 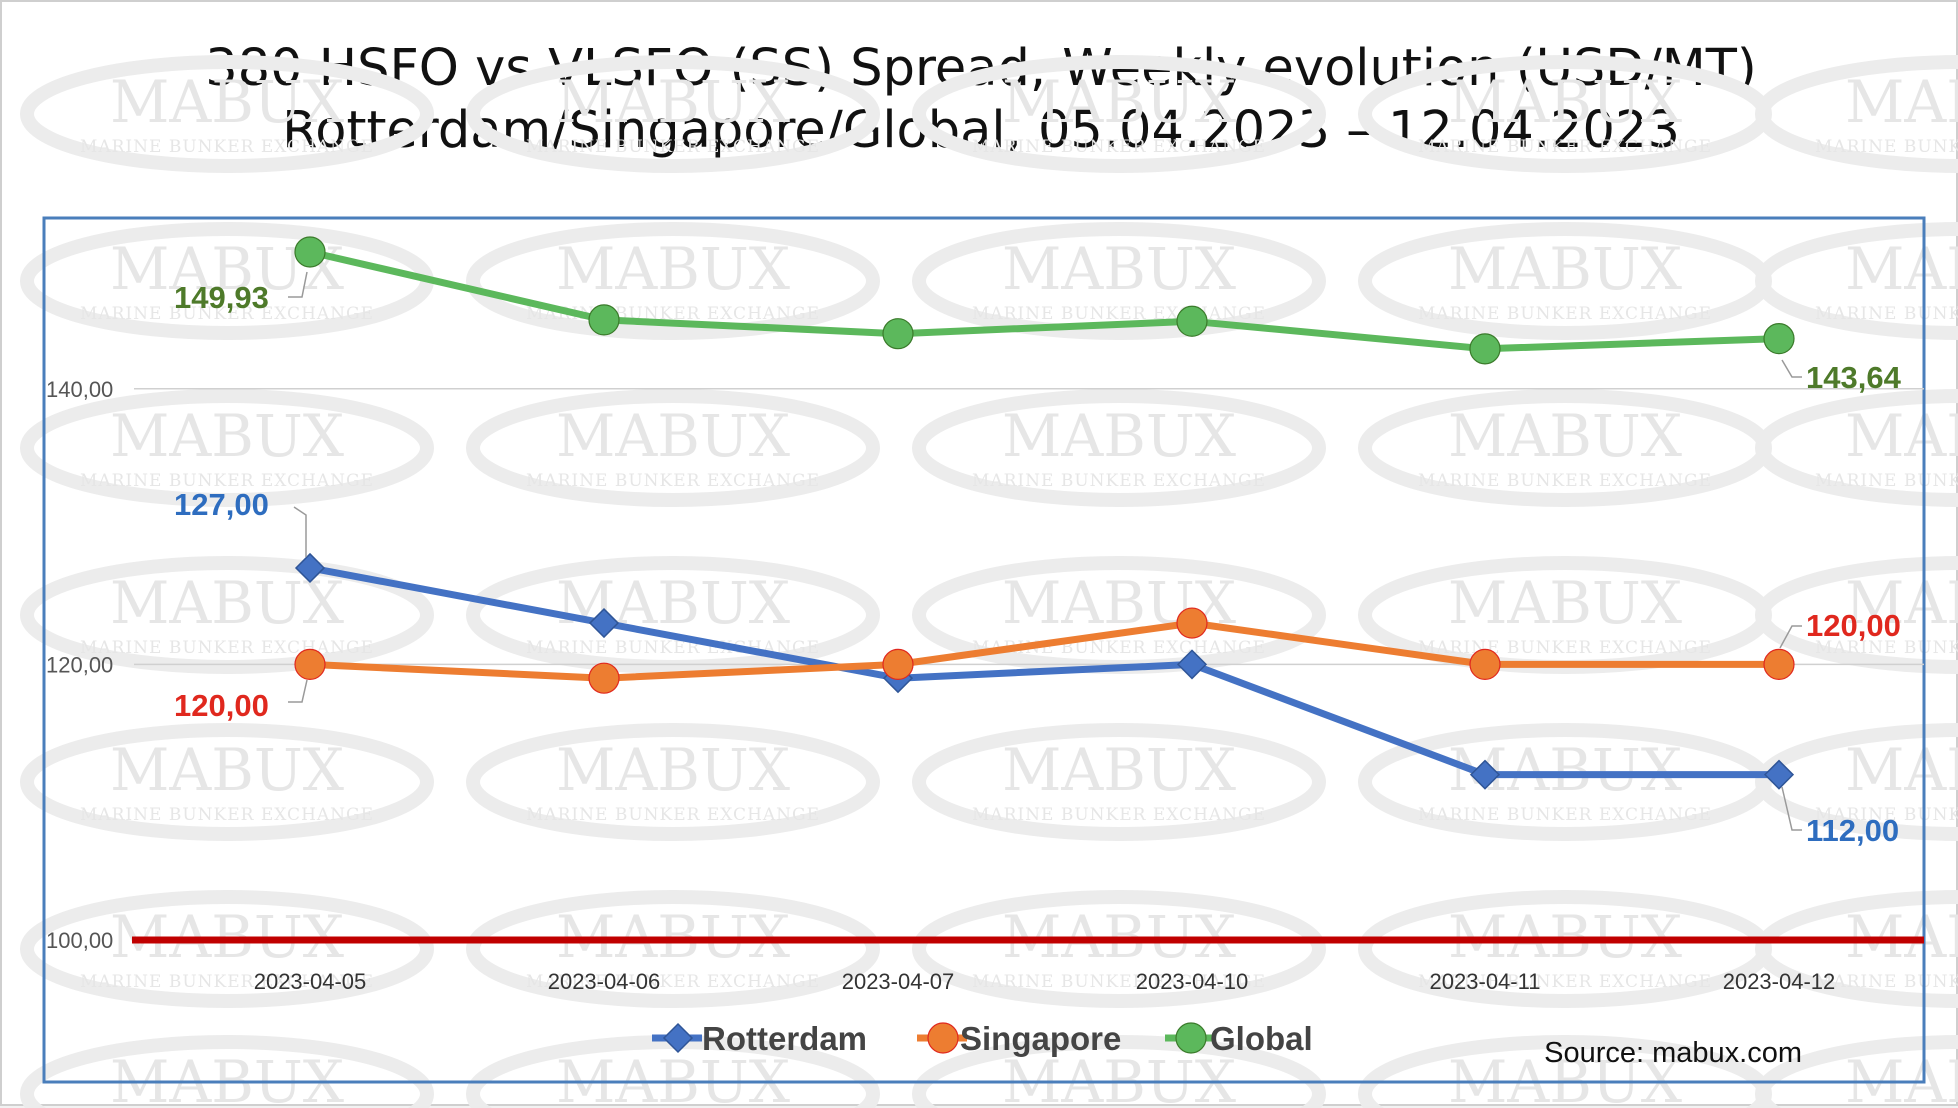 What do you see at coordinates (79, 940) in the screenshot?
I see `y-tick-label: 100,00` at bounding box center [79, 940].